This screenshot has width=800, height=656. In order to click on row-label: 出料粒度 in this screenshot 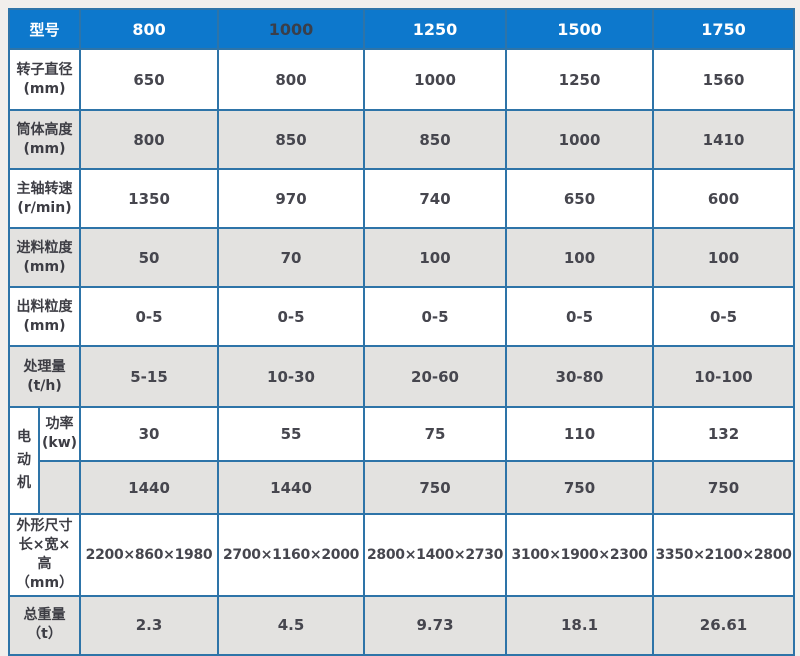, I will do `click(44, 306)`.